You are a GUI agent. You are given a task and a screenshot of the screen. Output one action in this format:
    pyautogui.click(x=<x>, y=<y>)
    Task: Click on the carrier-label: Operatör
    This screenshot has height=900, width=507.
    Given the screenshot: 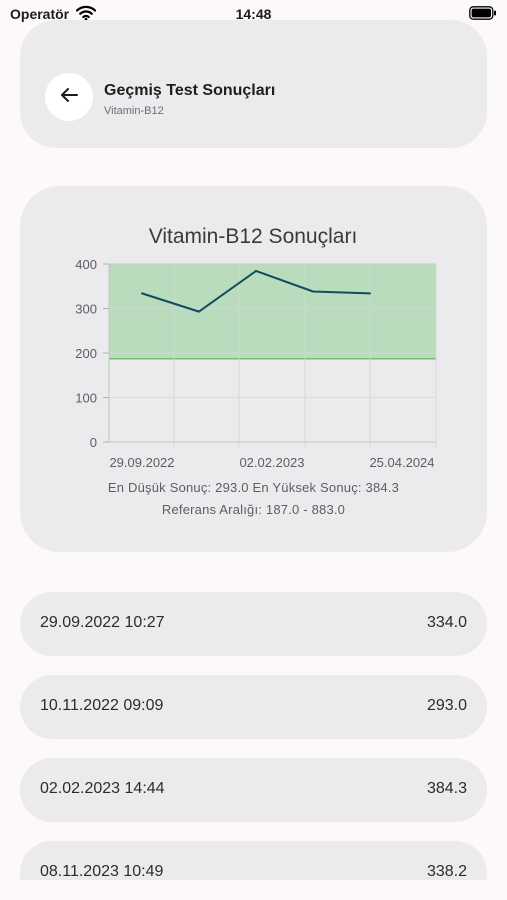 What is the action you would take?
    pyautogui.click(x=40, y=14)
    